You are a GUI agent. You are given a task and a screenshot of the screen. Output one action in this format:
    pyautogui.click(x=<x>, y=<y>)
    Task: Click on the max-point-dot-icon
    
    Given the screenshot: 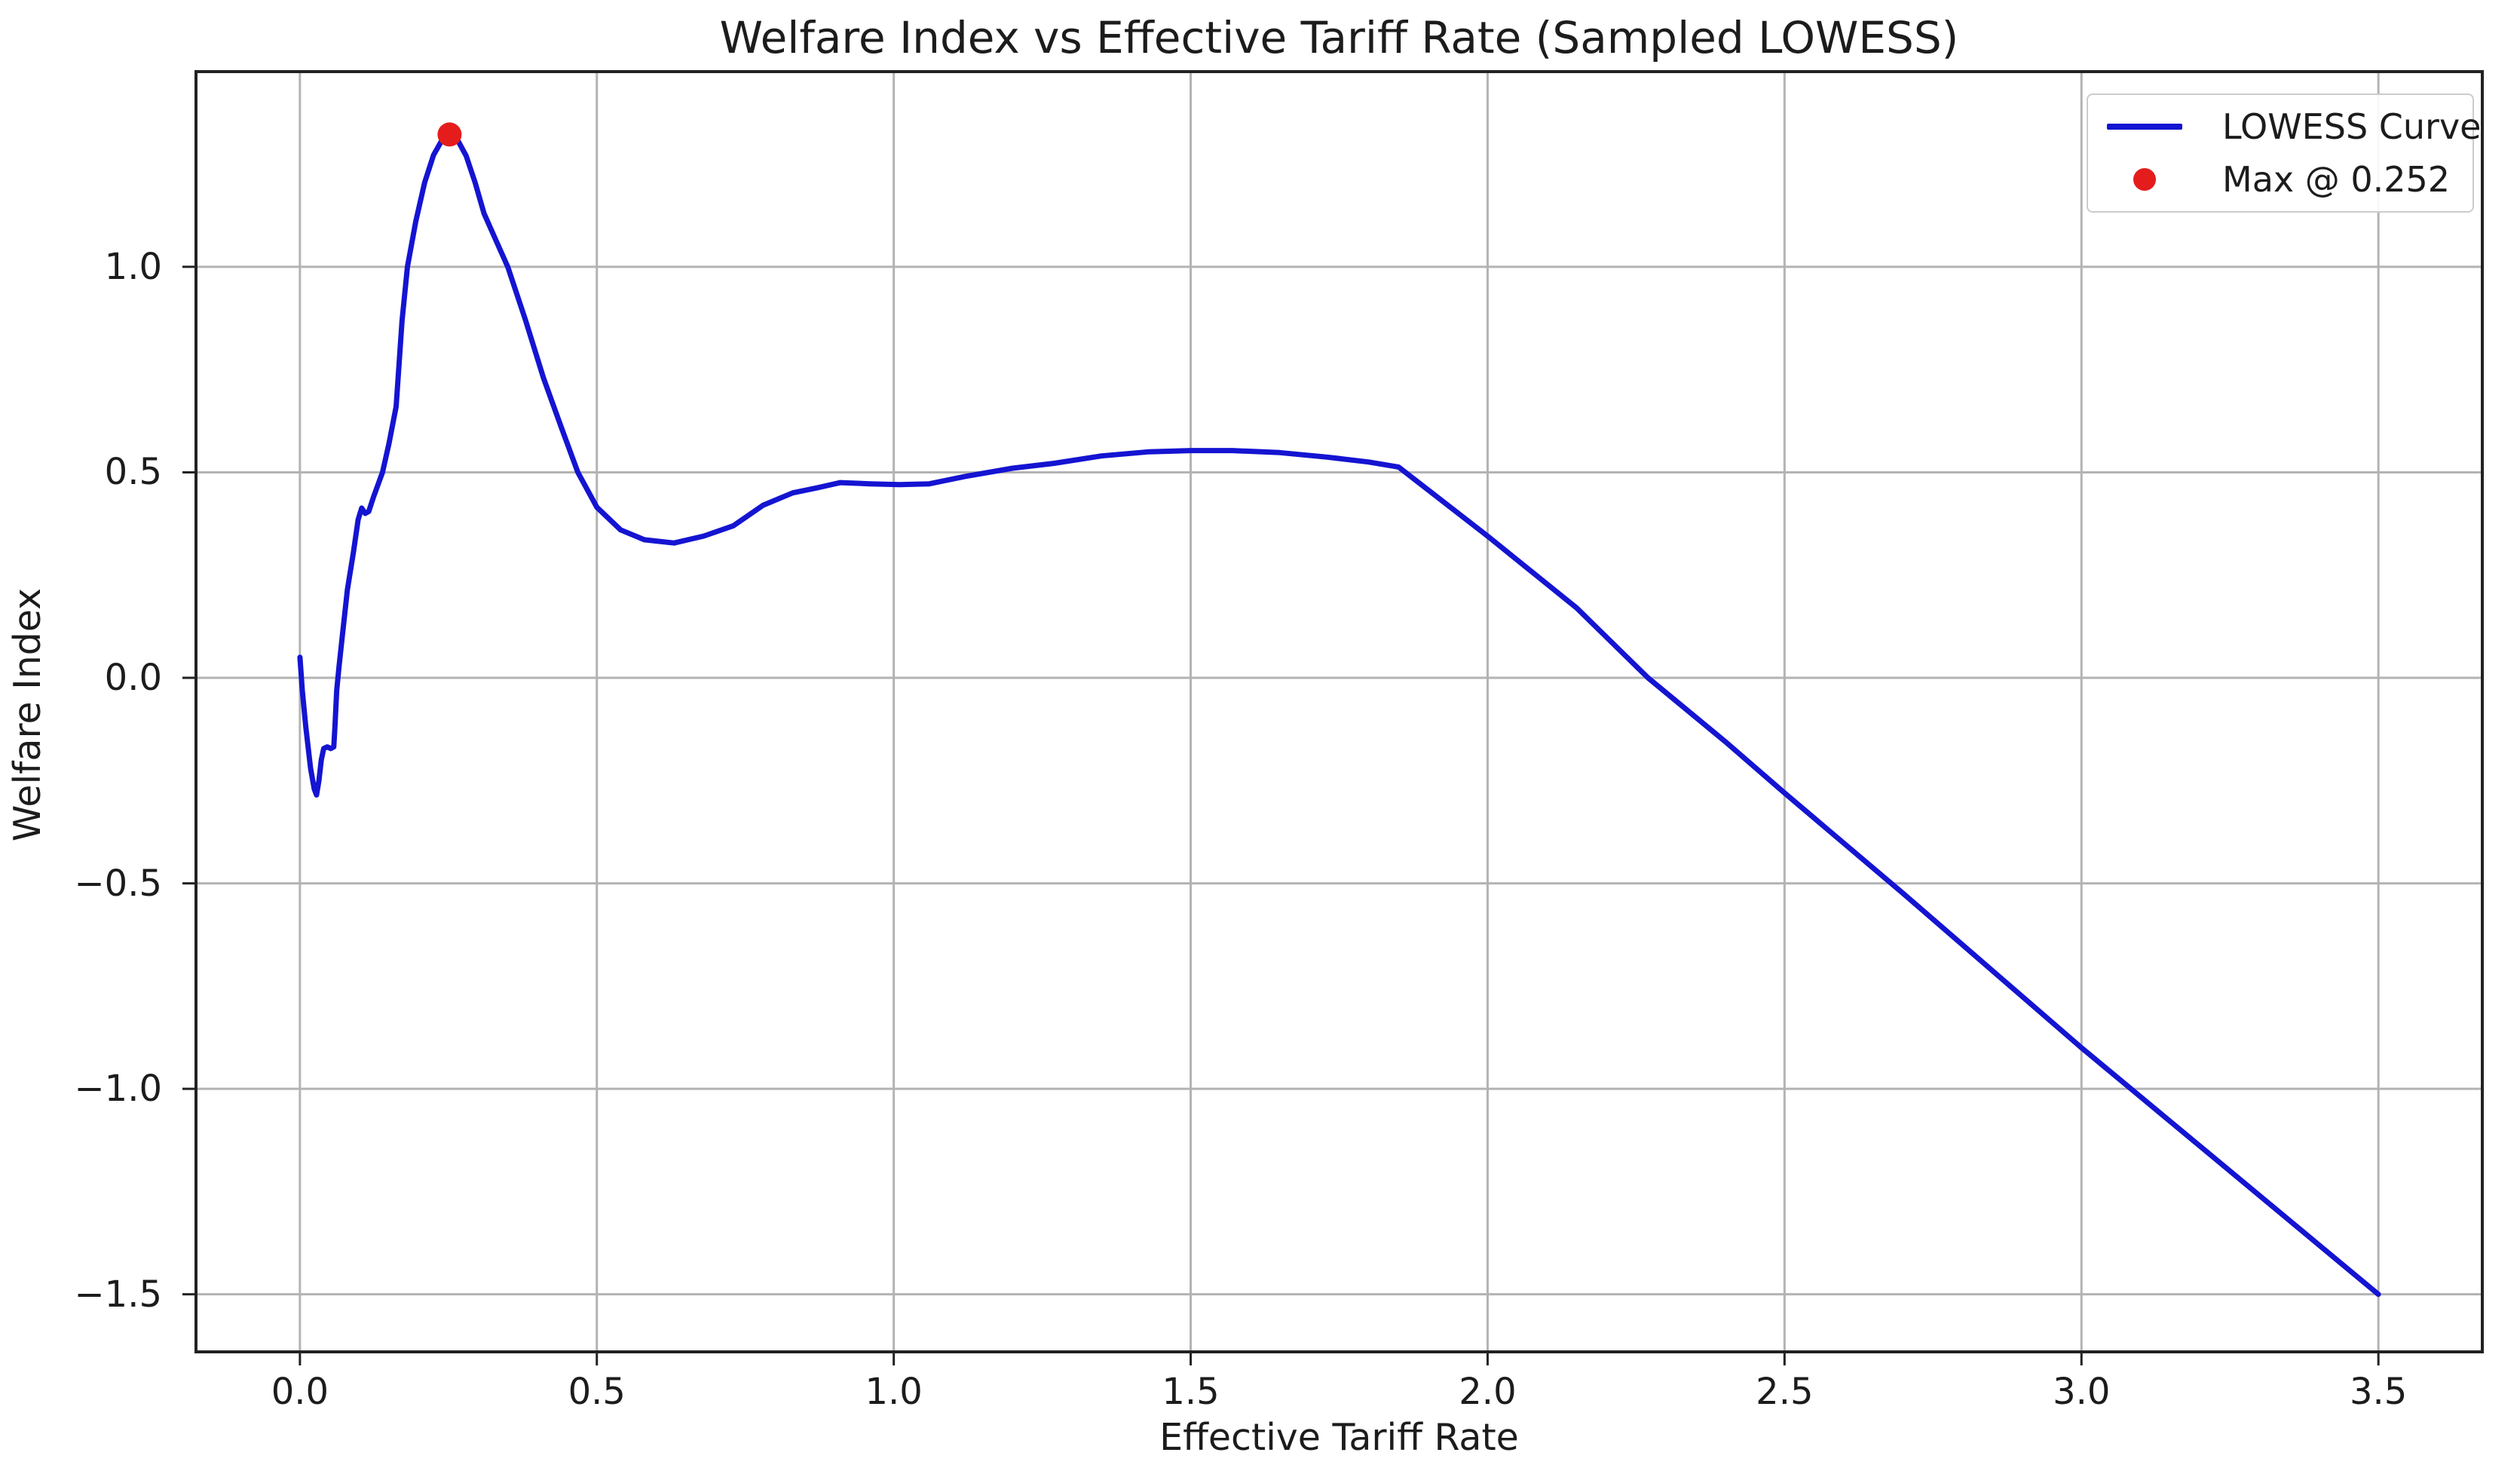 What is the action you would take?
    pyautogui.click(x=2144, y=179)
    